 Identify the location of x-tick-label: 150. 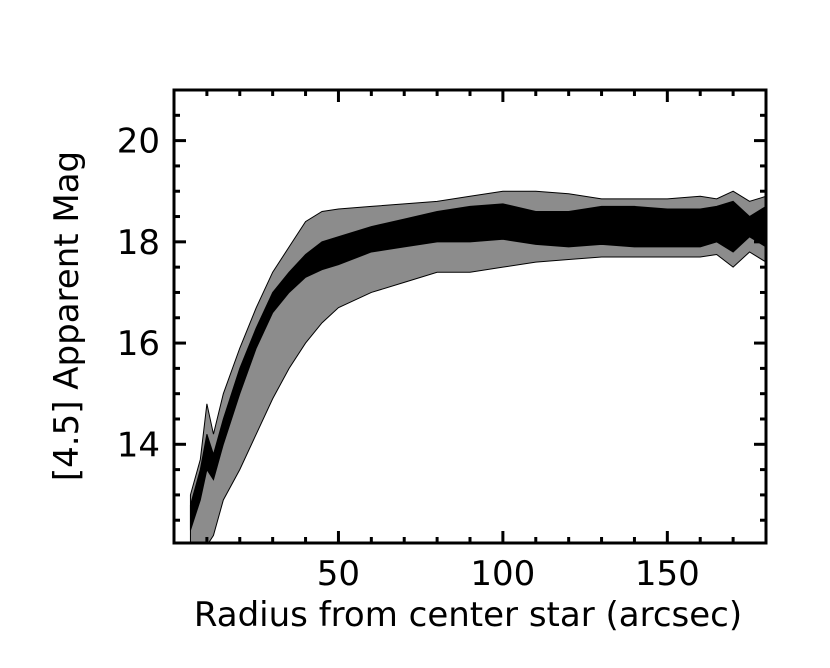
(667, 574).